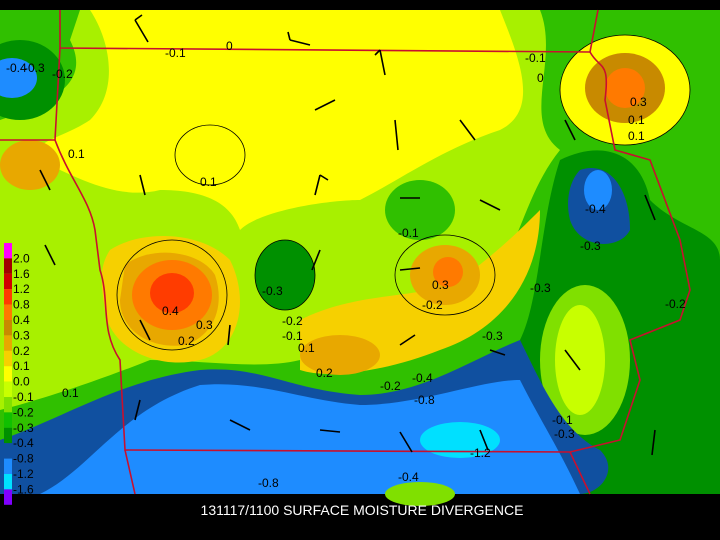  I want to click on legend-label: 0.8, so click(21, 305).